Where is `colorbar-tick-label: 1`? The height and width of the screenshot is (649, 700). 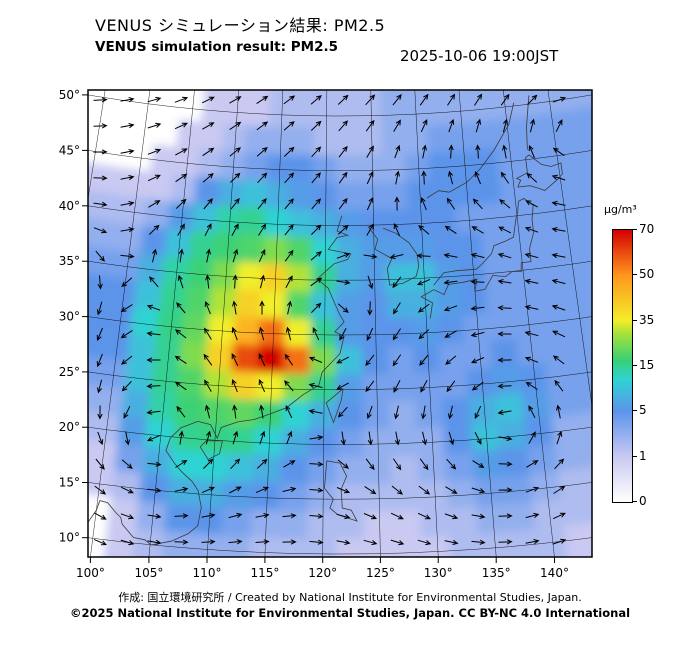 colorbar-tick-label: 1 is located at coordinates (643, 456).